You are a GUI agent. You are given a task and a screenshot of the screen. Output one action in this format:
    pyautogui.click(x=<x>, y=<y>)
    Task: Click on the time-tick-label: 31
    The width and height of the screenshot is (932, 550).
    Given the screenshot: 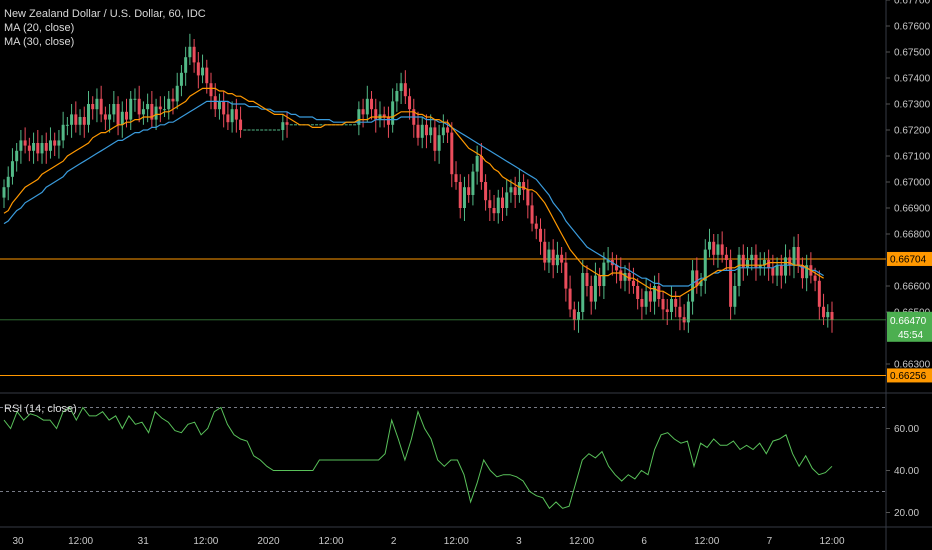 What is the action you would take?
    pyautogui.click(x=144, y=541)
    